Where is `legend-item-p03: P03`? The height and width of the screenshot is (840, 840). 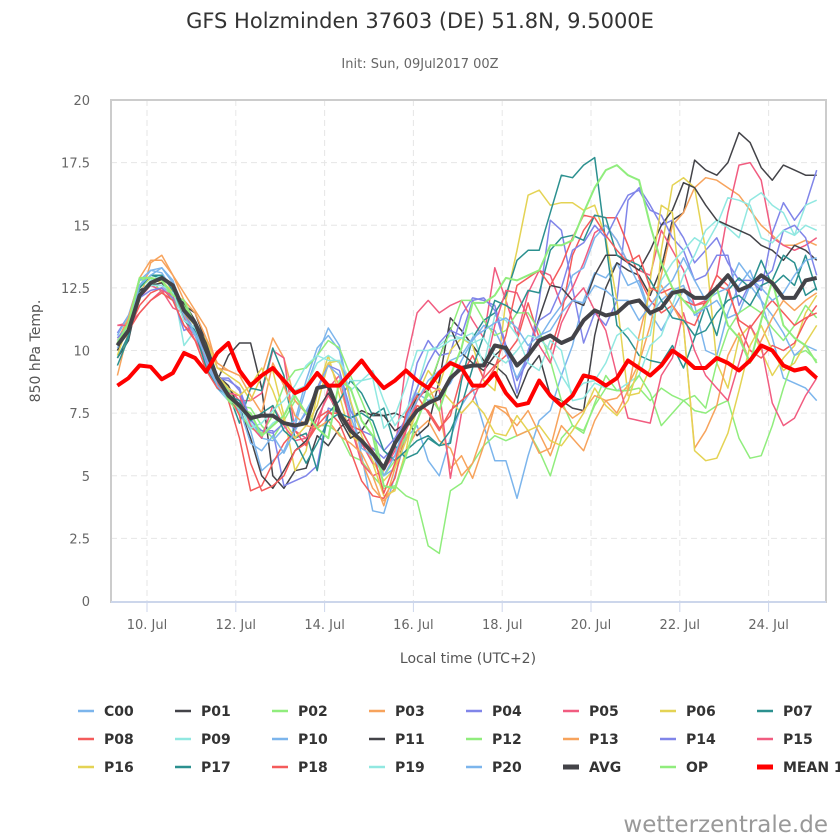 legend-item-p03: P03 is located at coordinates (397, 712).